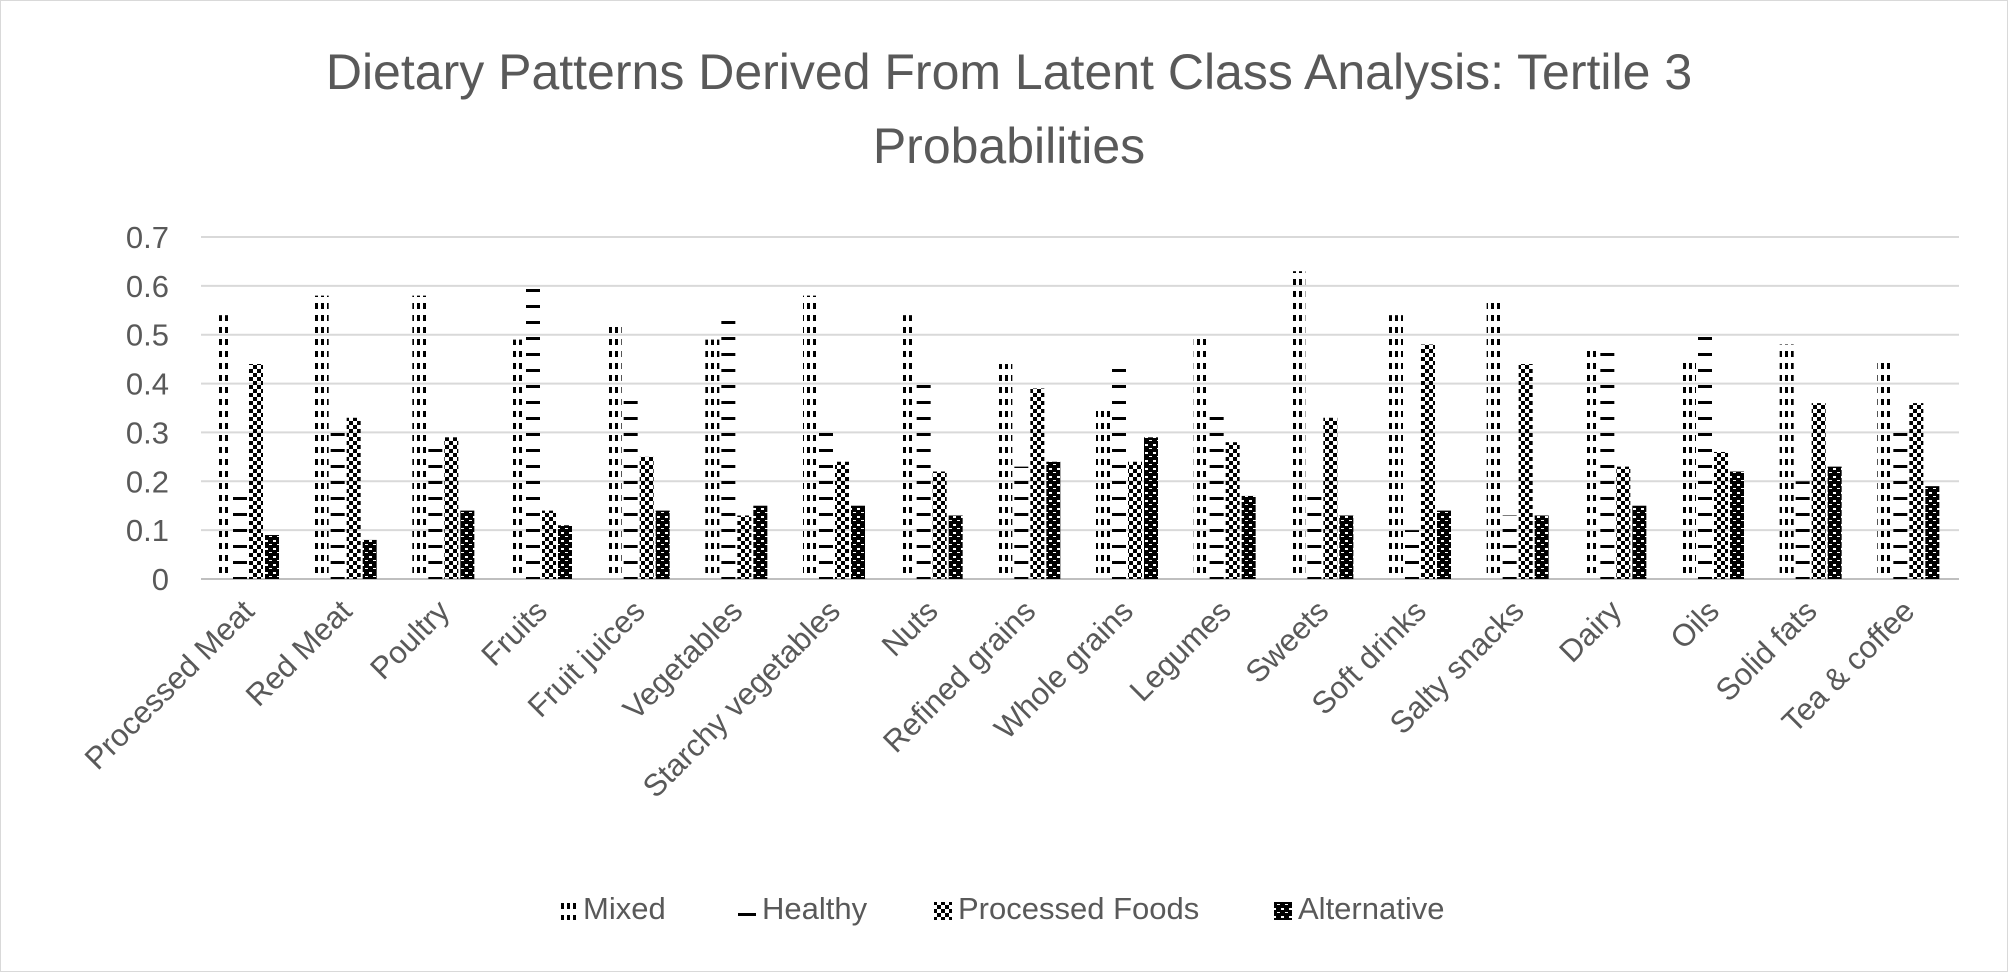 This screenshot has width=2008, height=973. What do you see at coordinates (1884, 469) in the screenshot?
I see `bar-mixed-tea-coffee` at bounding box center [1884, 469].